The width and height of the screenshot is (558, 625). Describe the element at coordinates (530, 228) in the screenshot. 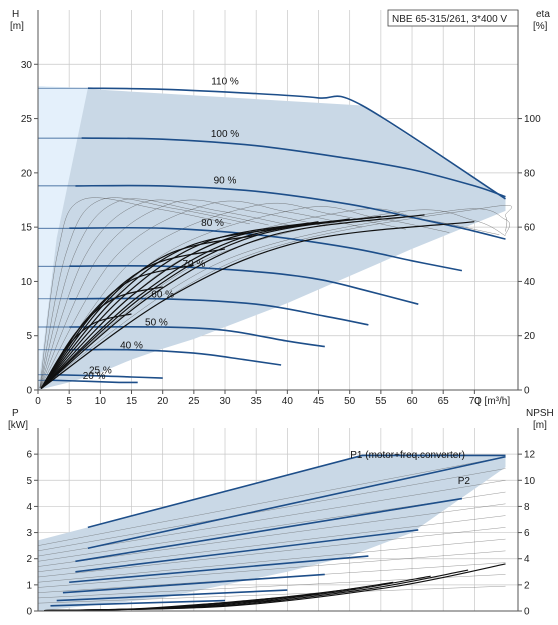

I see `y2-tick-label: 60` at that location.